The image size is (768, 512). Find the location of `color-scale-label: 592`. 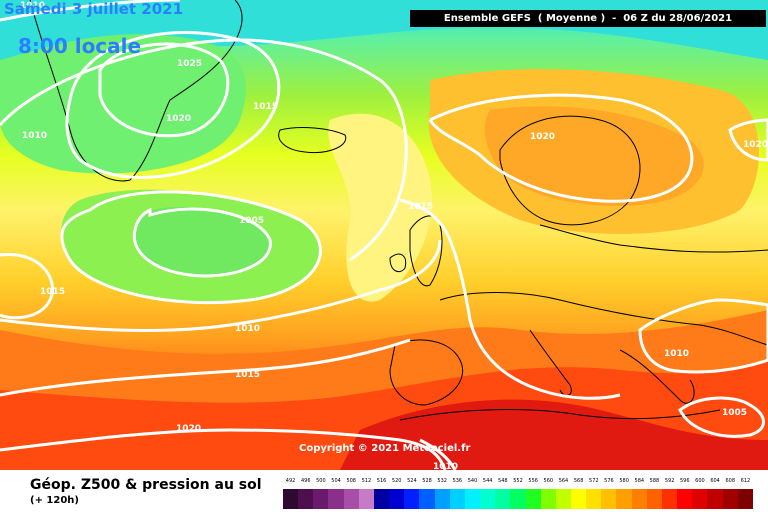

color-scale-label: 592 is located at coordinates (669, 481).